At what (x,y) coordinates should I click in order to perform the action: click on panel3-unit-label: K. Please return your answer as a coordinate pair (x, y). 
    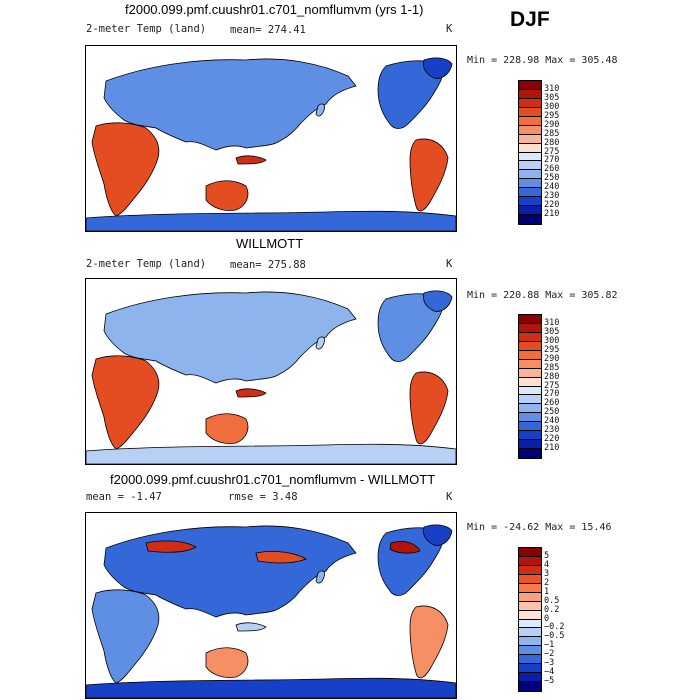
    Looking at the image, I should click on (449, 497).